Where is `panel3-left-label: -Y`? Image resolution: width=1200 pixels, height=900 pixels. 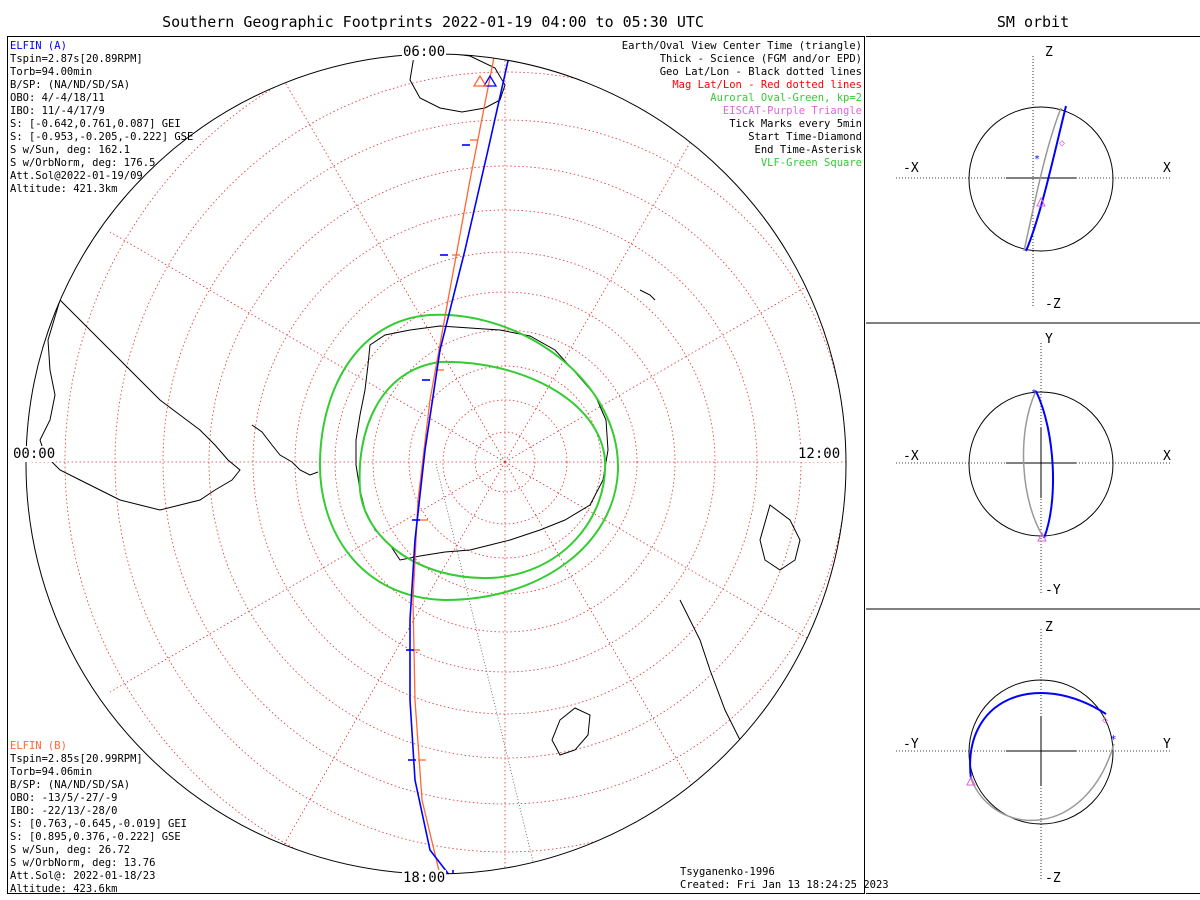
panel3-left-label: -Y is located at coordinates (911, 744).